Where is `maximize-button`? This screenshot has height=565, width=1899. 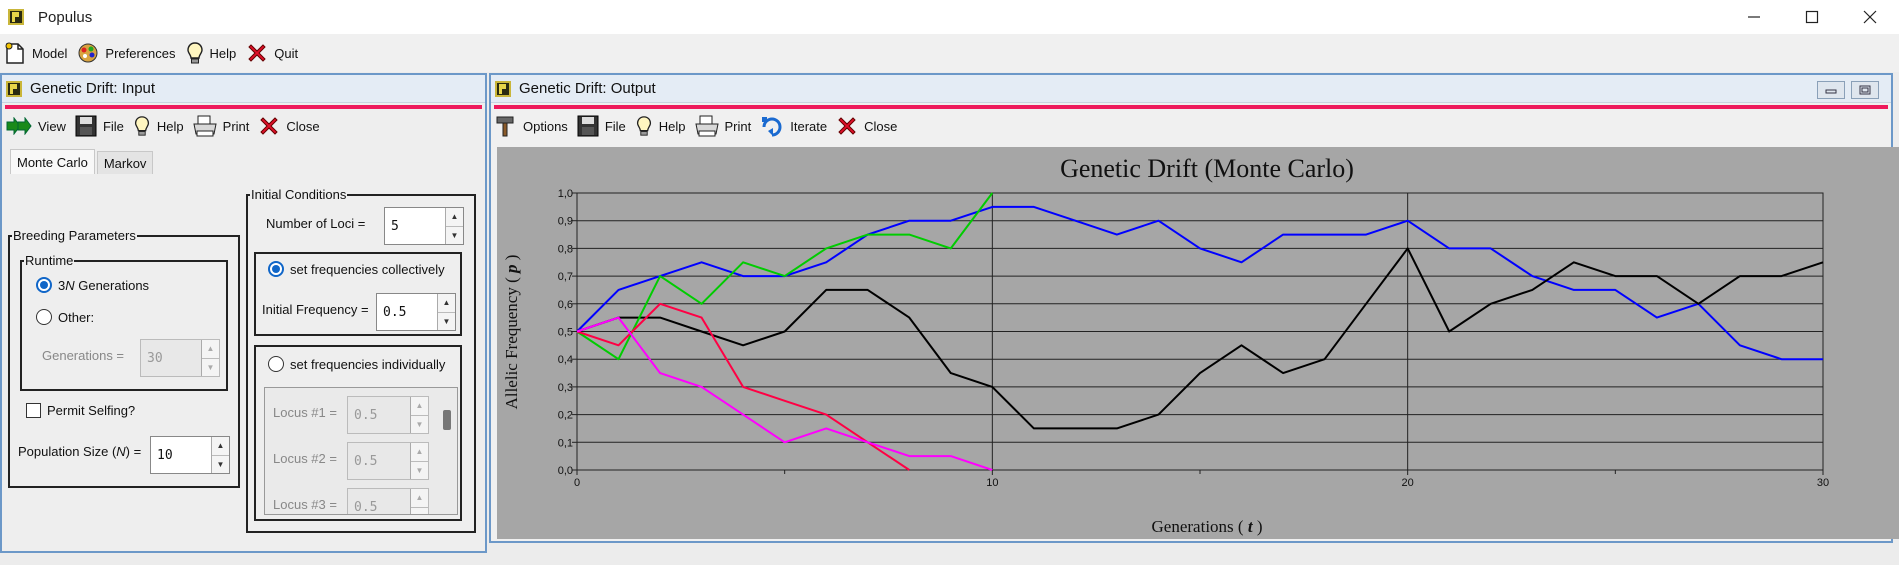 maximize-button is located at coordinates (1812, 17).